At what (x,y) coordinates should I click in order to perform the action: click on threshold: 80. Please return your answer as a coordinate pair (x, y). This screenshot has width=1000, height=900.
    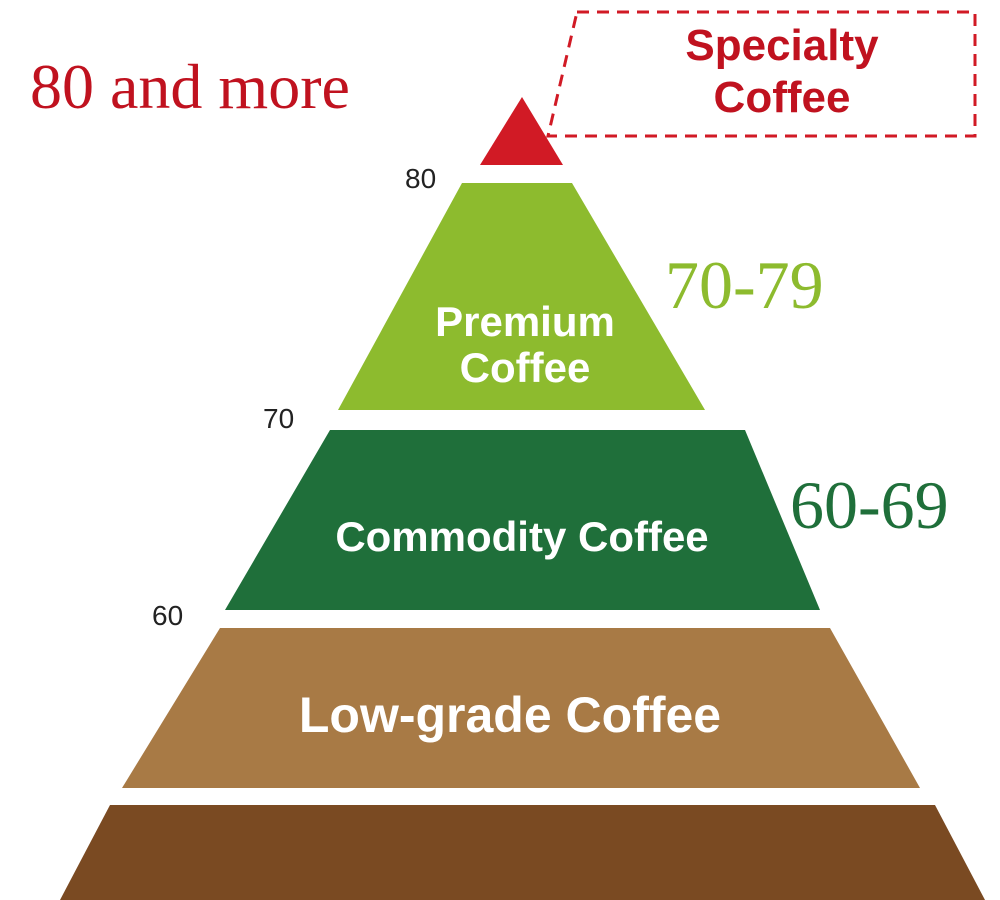
    Looking at the image, I should click on (420, 178).